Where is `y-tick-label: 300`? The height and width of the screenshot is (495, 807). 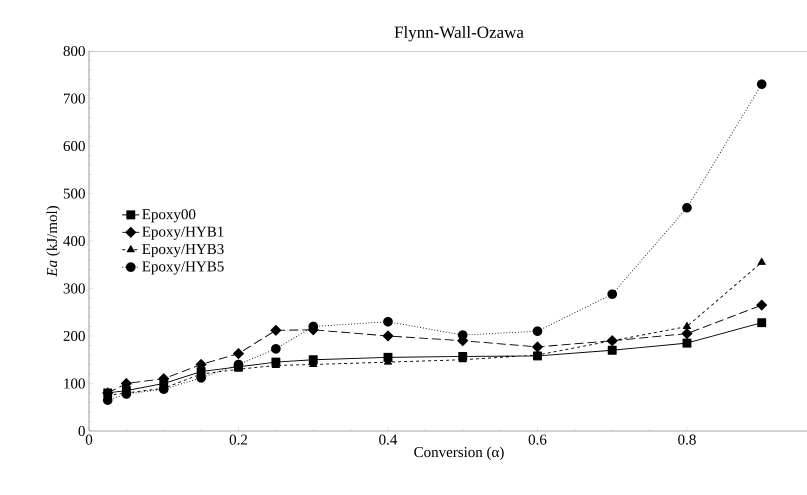 y-tick-label: 300 is located at coordinates (74, 288).